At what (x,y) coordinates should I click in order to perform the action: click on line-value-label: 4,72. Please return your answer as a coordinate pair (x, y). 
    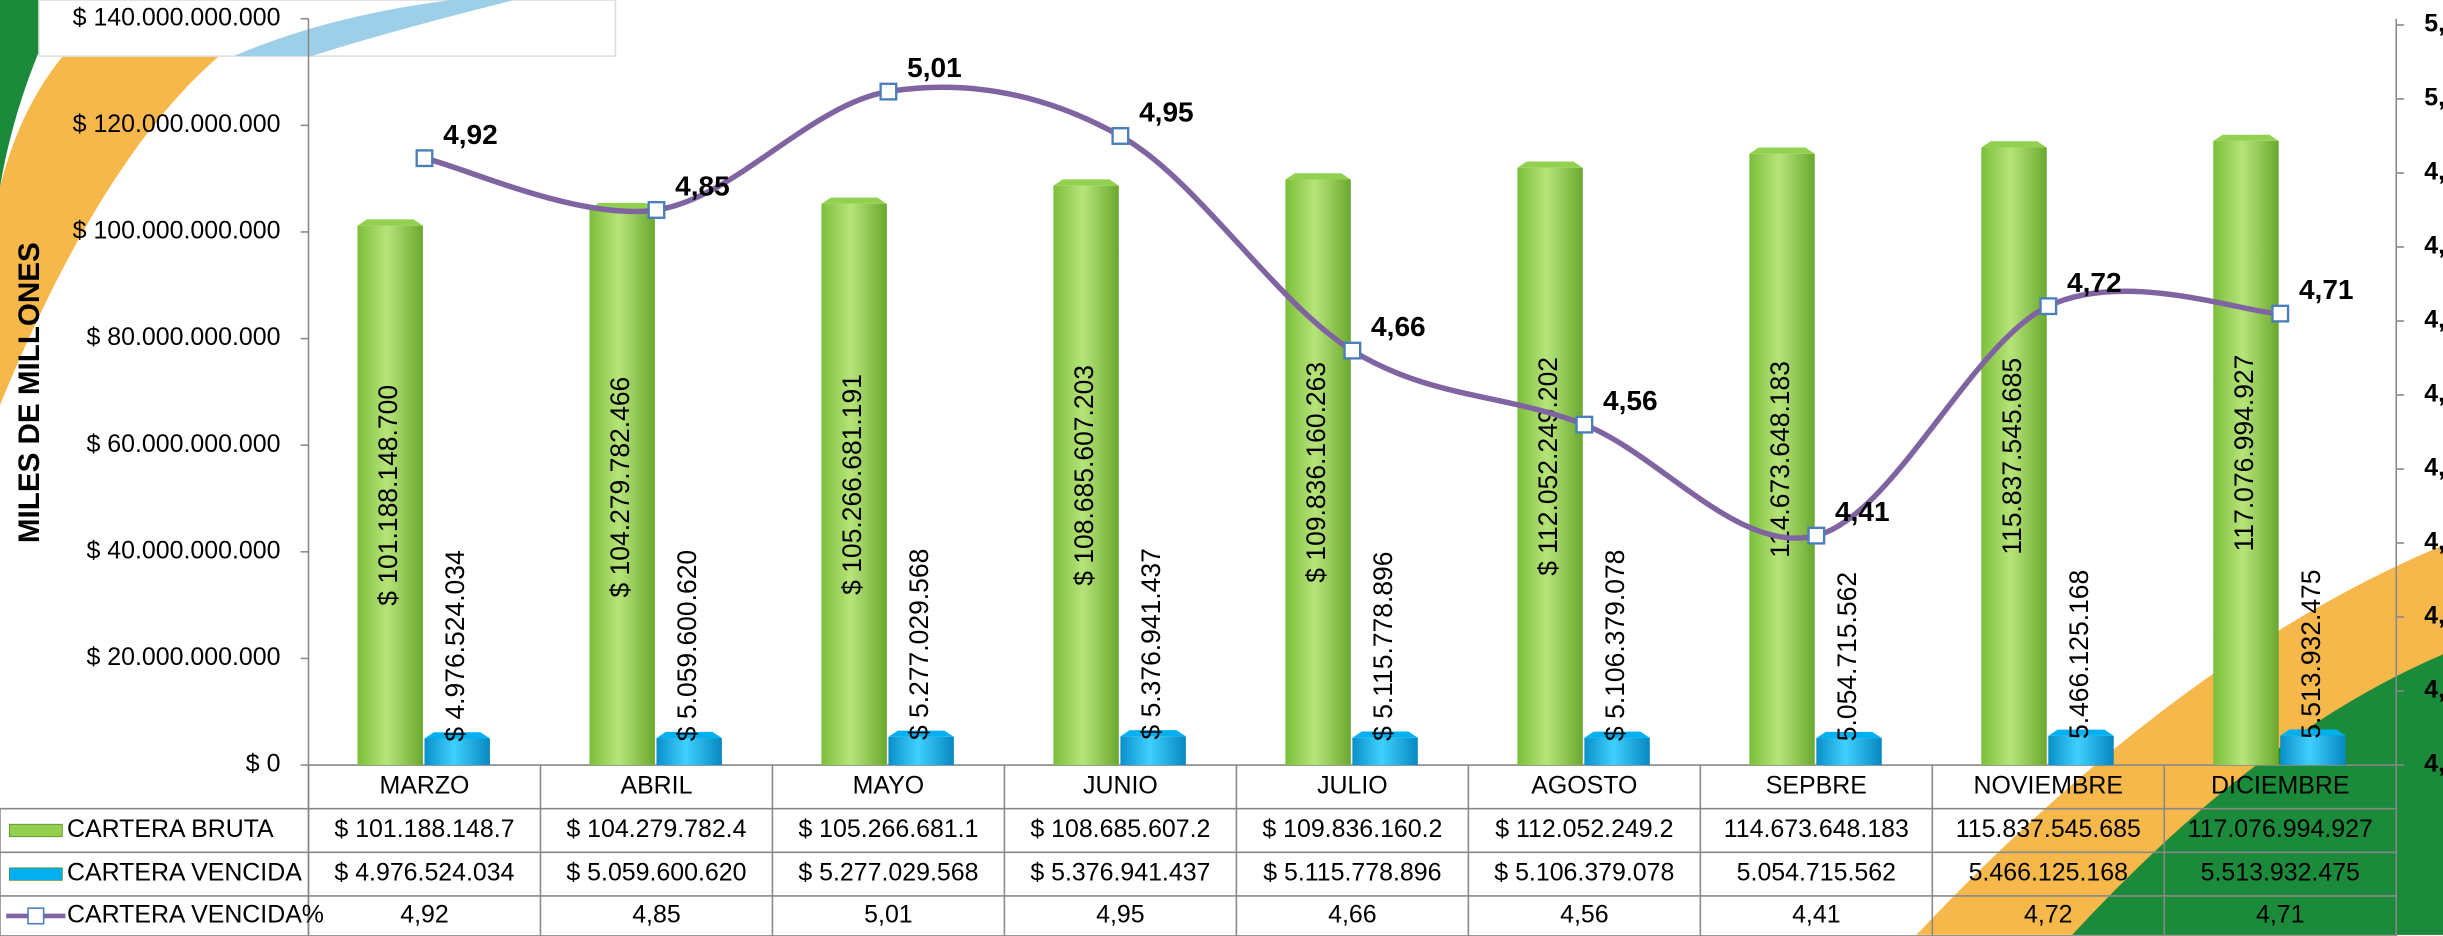
    Looking at the image, I should click on (2094, 282).